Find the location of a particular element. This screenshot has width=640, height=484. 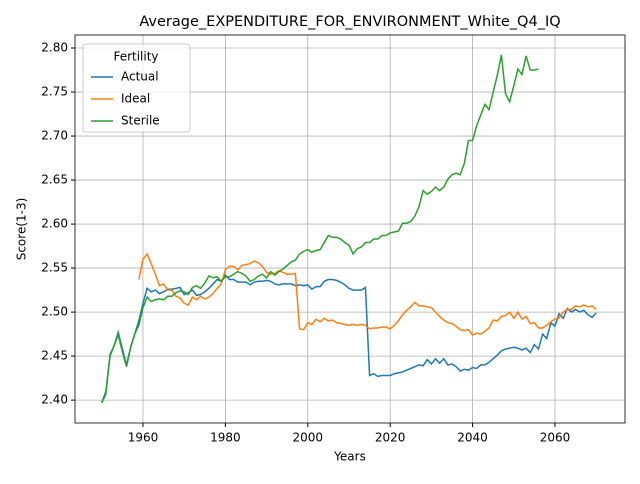

legend-label: Ideal is located at coordinates (135, 99).